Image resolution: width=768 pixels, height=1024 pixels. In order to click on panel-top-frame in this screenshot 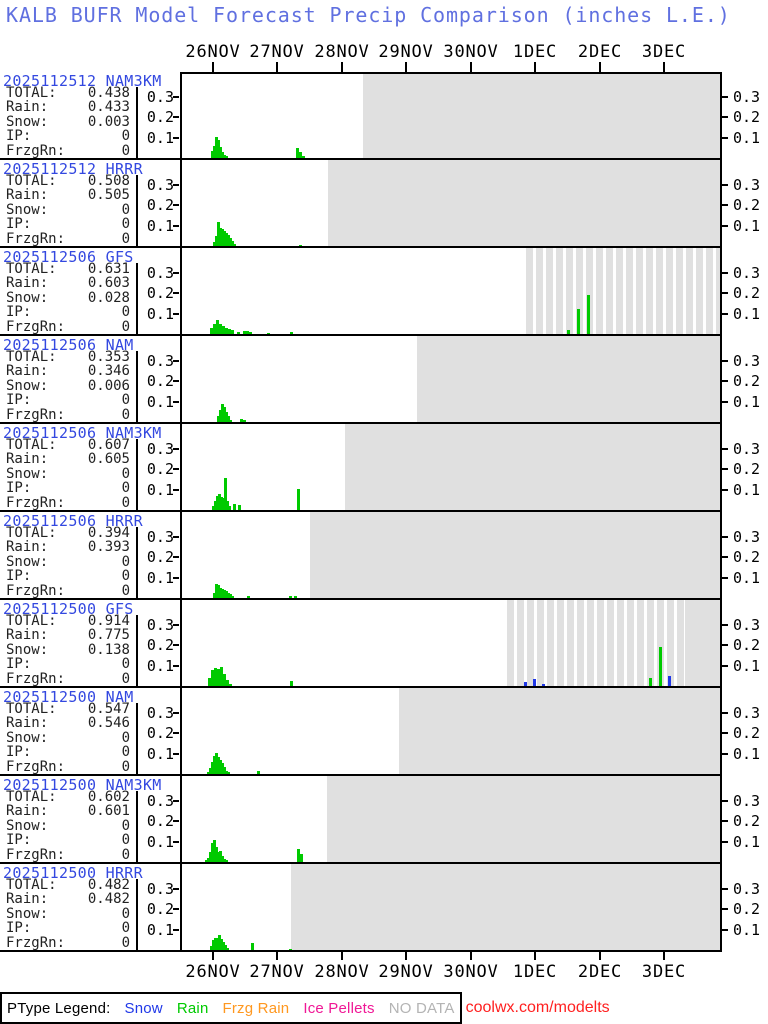, I will do `click(451, 73)`.